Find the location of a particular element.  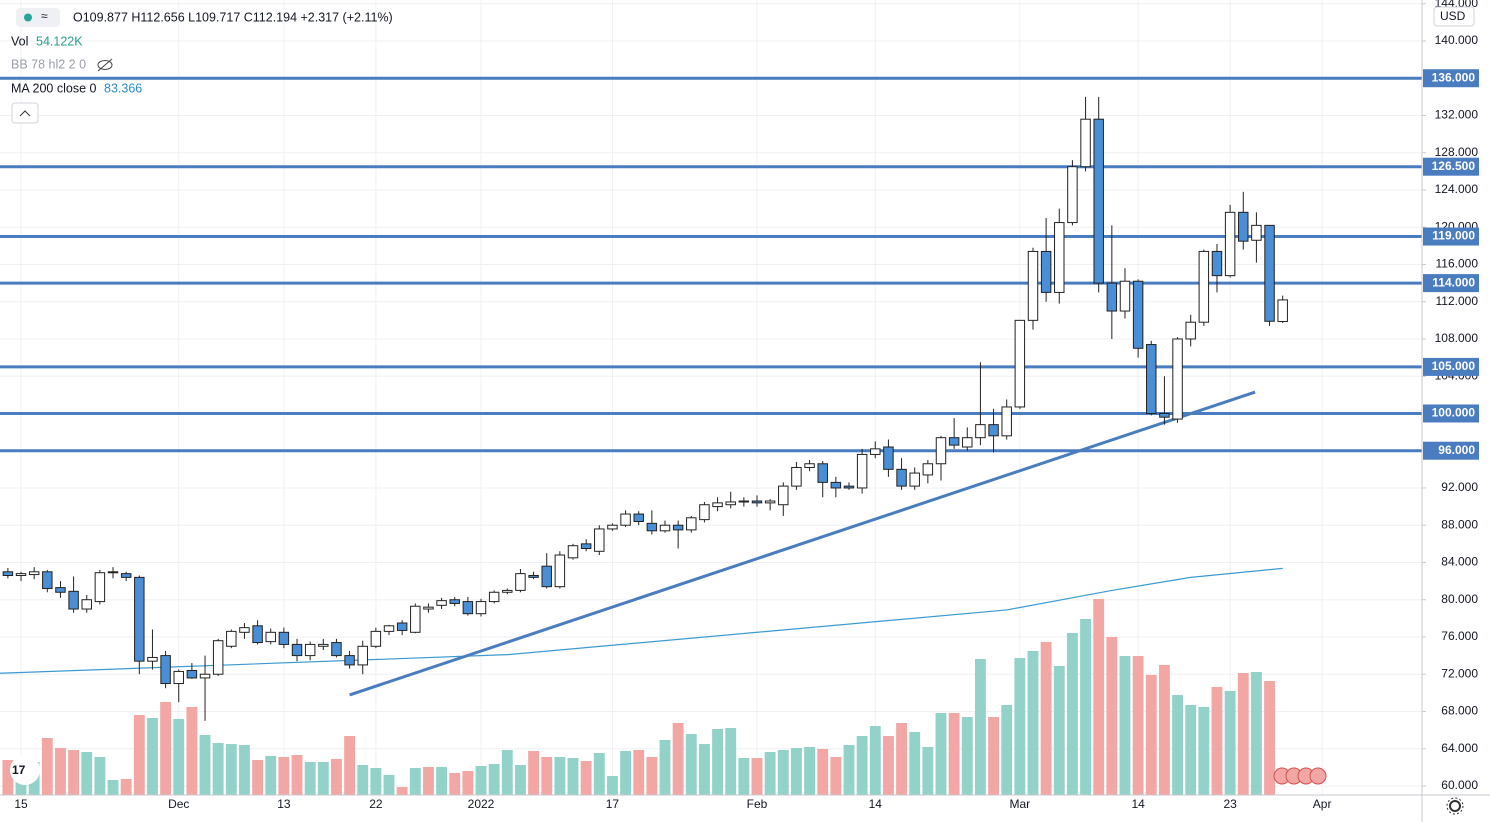

level-label: 114.000 is located at coordinates (1453, 282).